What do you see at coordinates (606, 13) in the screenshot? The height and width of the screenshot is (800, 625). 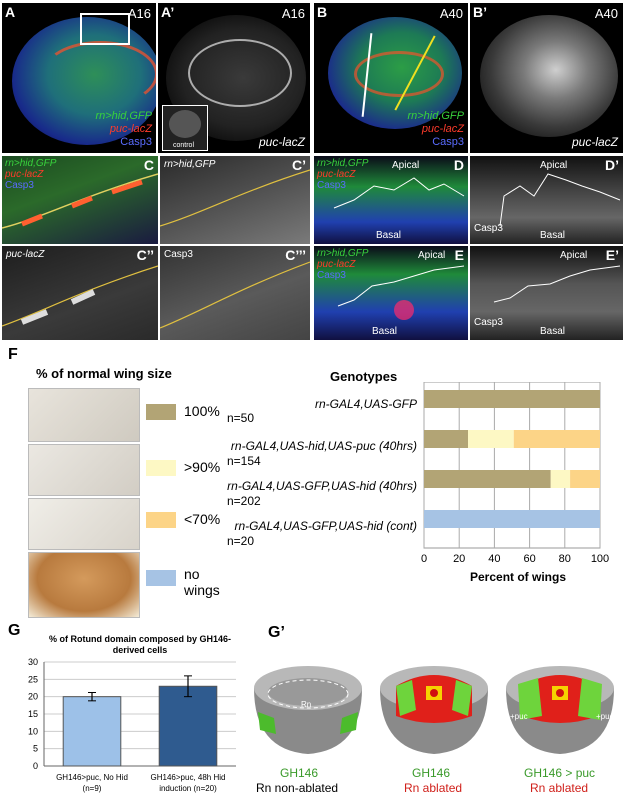 I see `panel-tag: A40` at bounding box center [606, 13].